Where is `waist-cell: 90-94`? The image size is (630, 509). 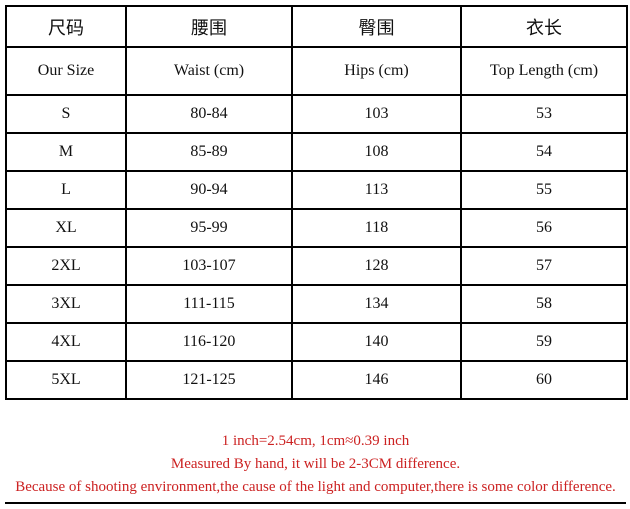 waist-cell: 90-94 is located at coordinates (209, 190).